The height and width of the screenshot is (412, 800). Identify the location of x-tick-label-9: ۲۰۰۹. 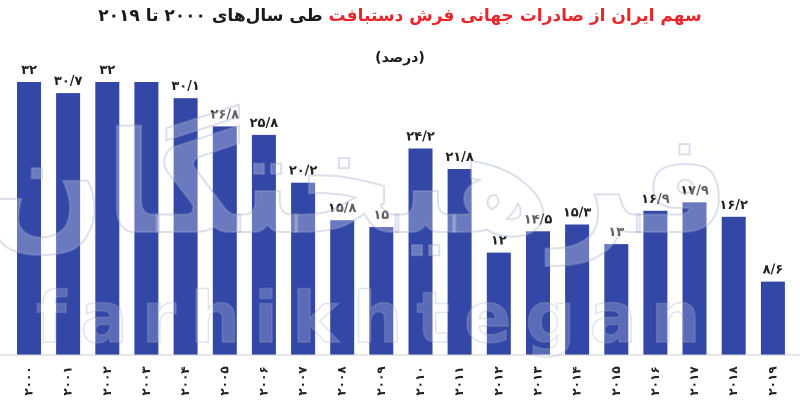
(381, 381).